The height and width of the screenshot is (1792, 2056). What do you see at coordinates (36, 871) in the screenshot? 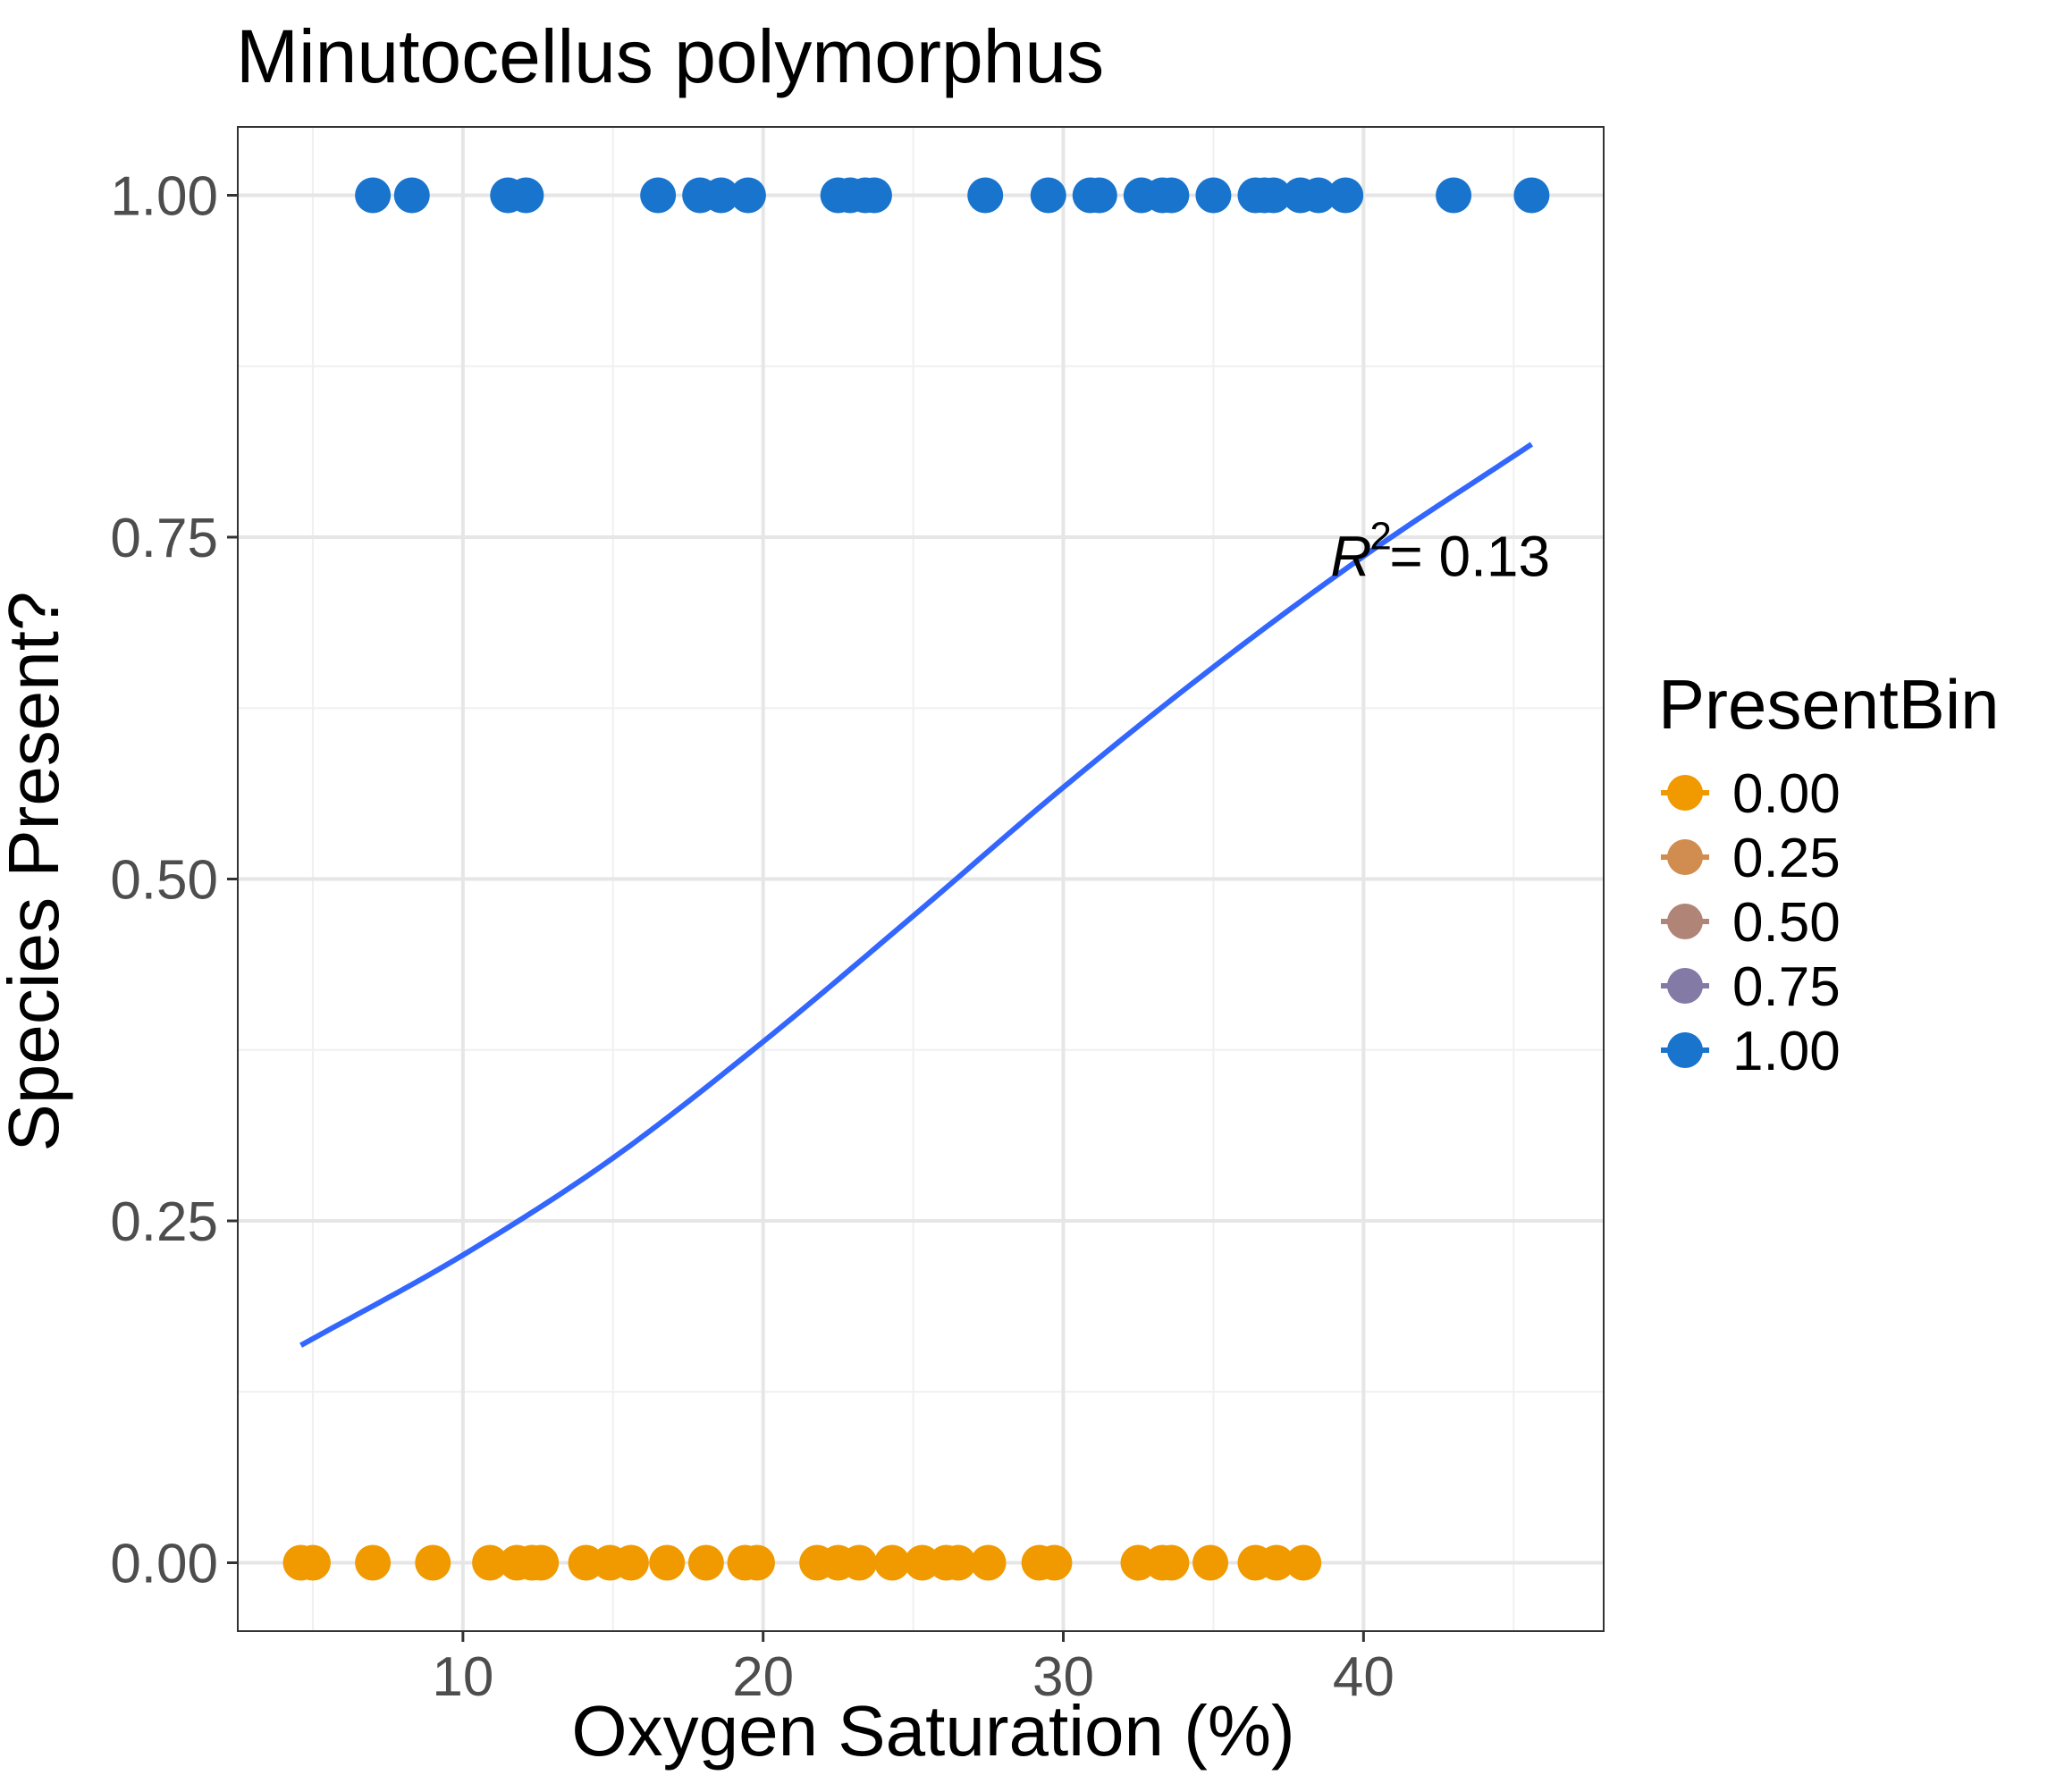
I see `y-axis-label: Species Present?` at bounding box center [36, 871].